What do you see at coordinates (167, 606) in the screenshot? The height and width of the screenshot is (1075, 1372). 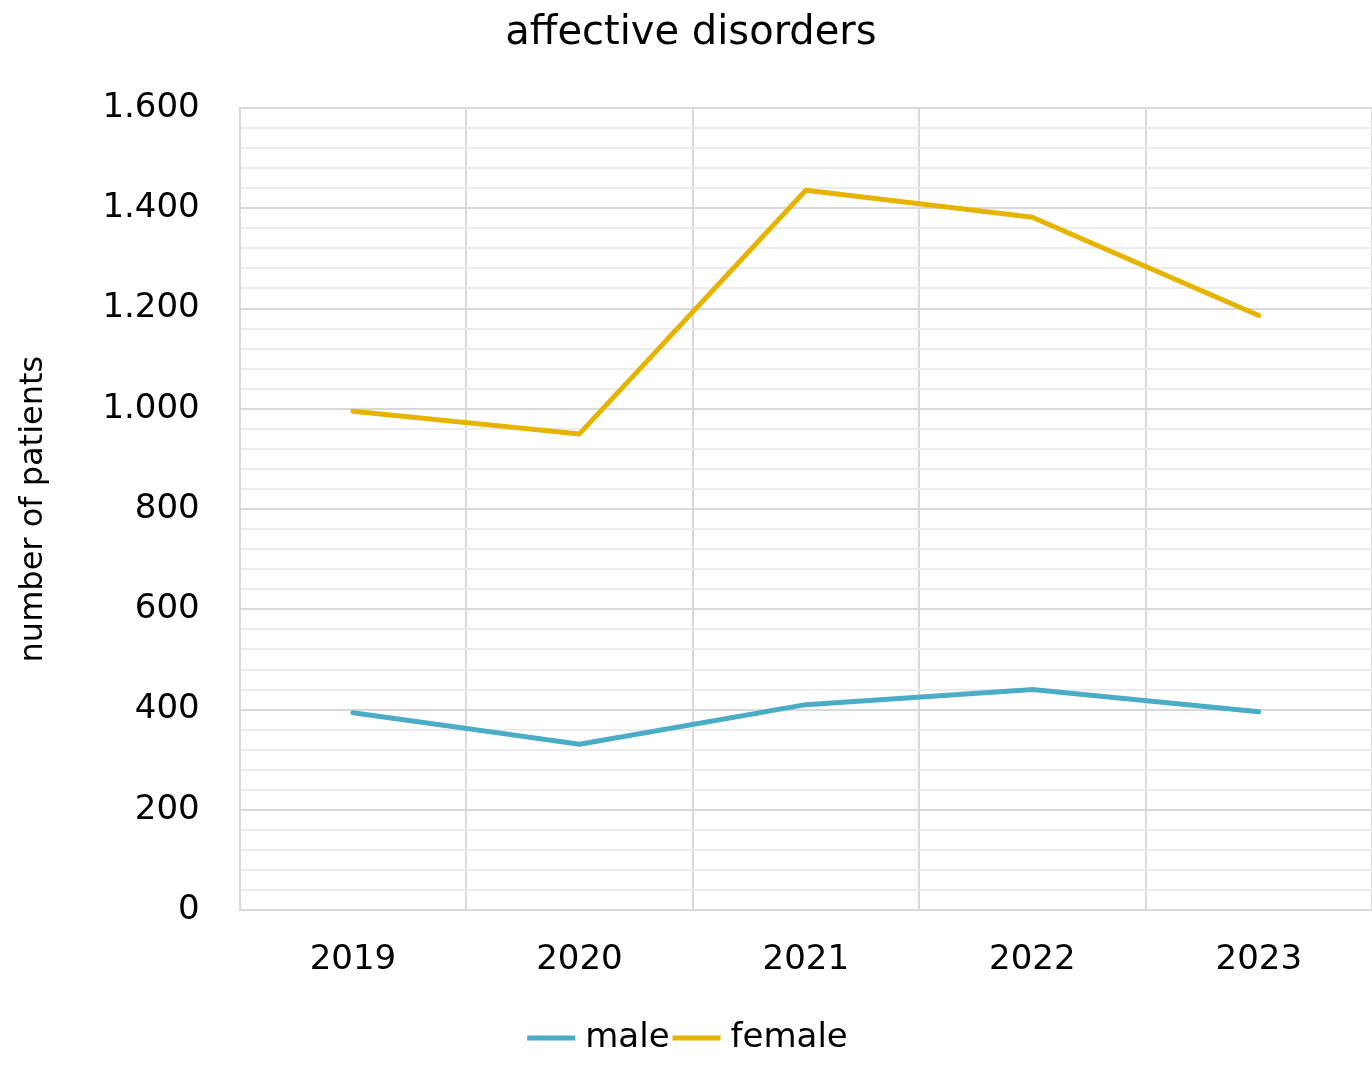 I see `y-tick-label: 600` at bounding box center [167, 606].